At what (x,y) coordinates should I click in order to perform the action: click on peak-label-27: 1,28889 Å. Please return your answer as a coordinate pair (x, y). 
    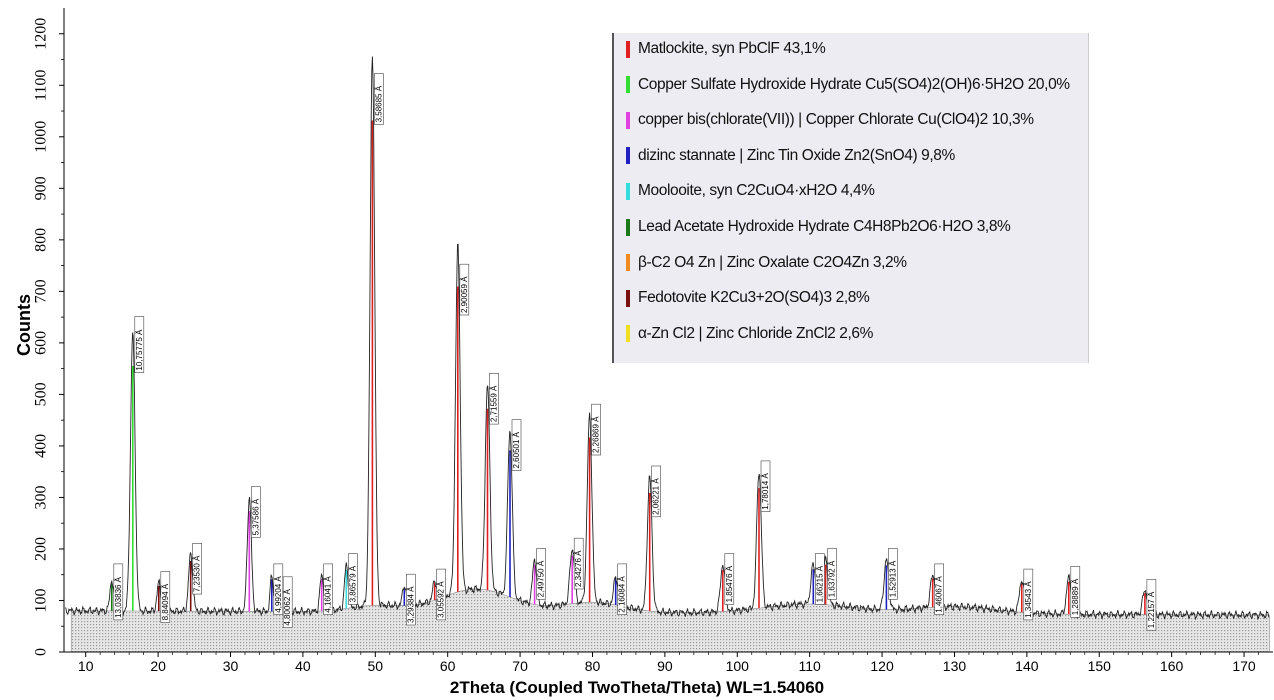
    Looking at the image, I should click on (1075, 592).